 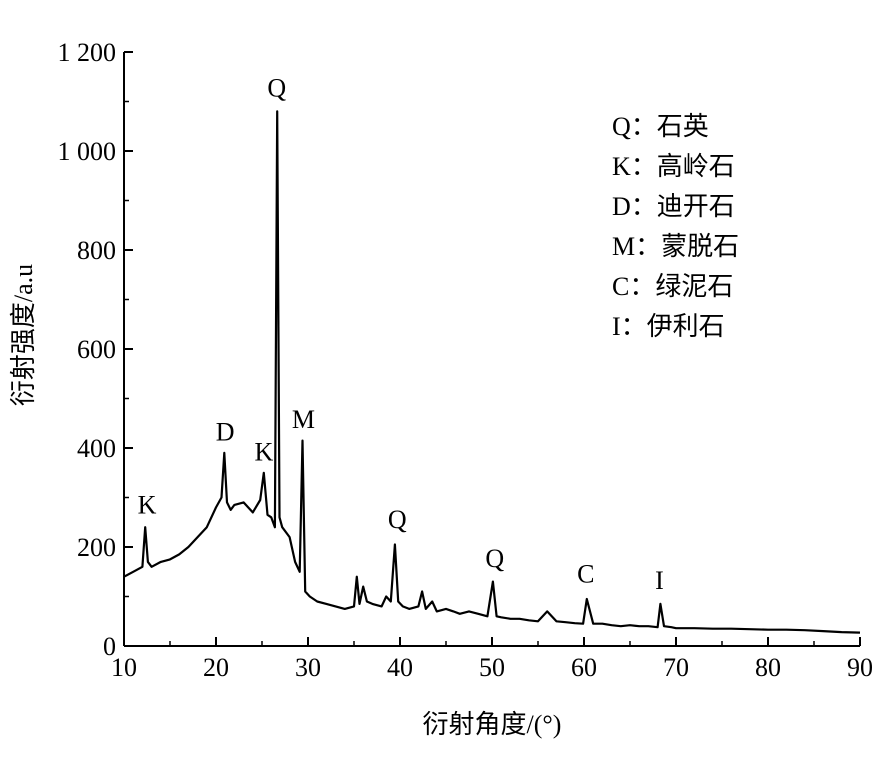 What do you see at coordinates (109, 646) in the screenshot?
I see `y-tick-label: 0` at bounding box center [109, 646].